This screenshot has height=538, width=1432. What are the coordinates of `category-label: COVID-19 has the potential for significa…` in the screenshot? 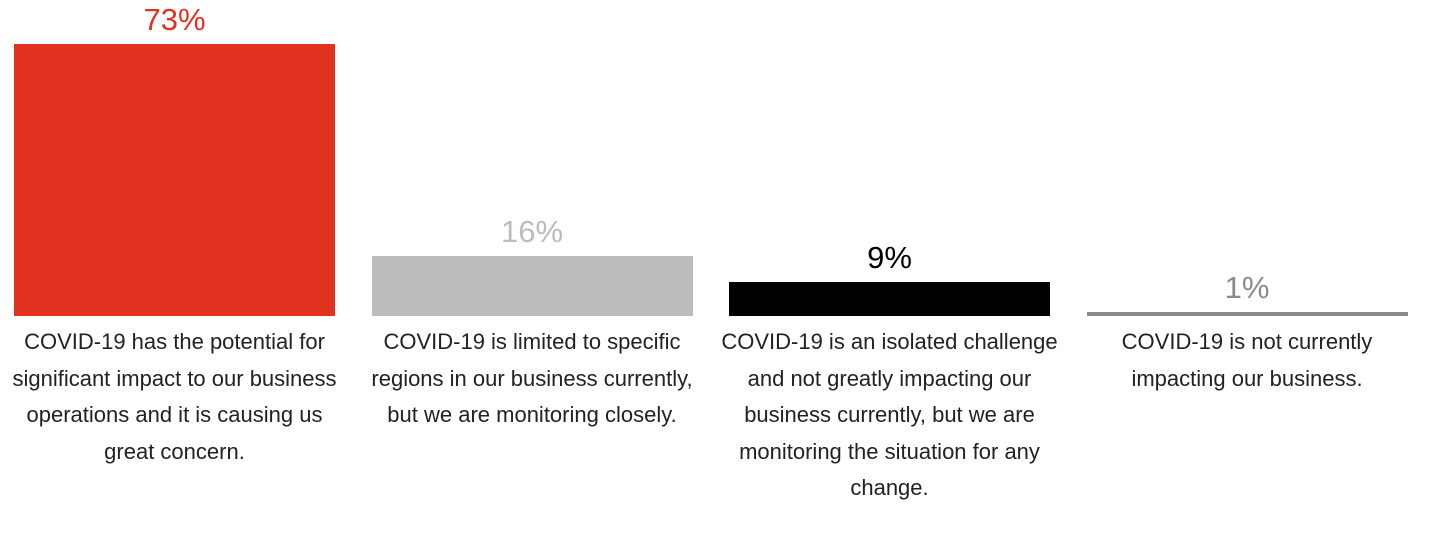 It's located at (174, 396).